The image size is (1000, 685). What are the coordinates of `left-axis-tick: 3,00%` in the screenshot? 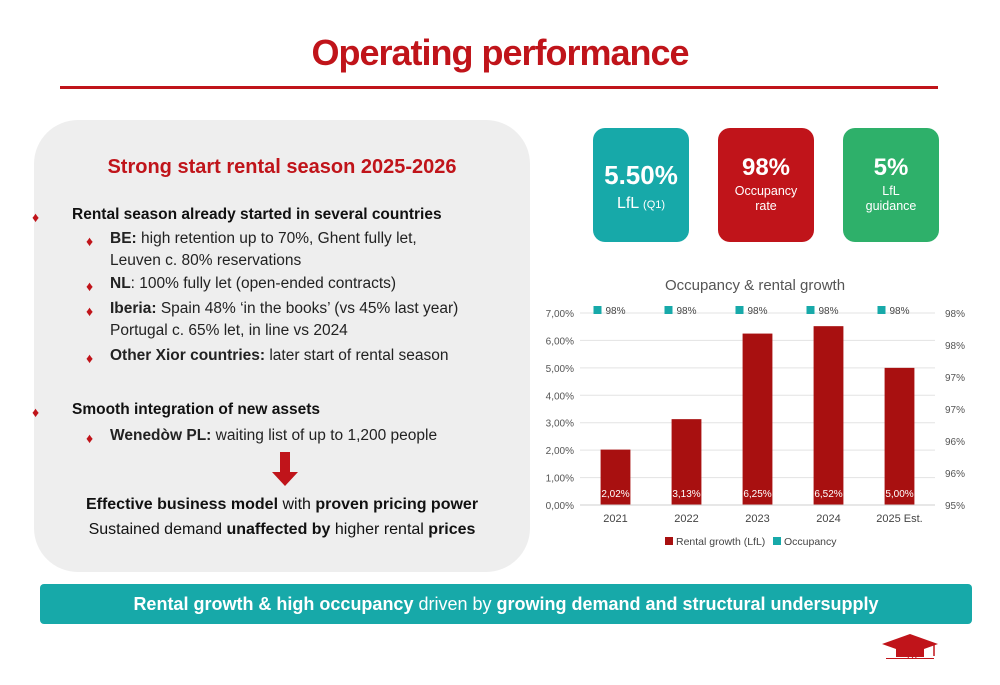 It's located at (560, 424).